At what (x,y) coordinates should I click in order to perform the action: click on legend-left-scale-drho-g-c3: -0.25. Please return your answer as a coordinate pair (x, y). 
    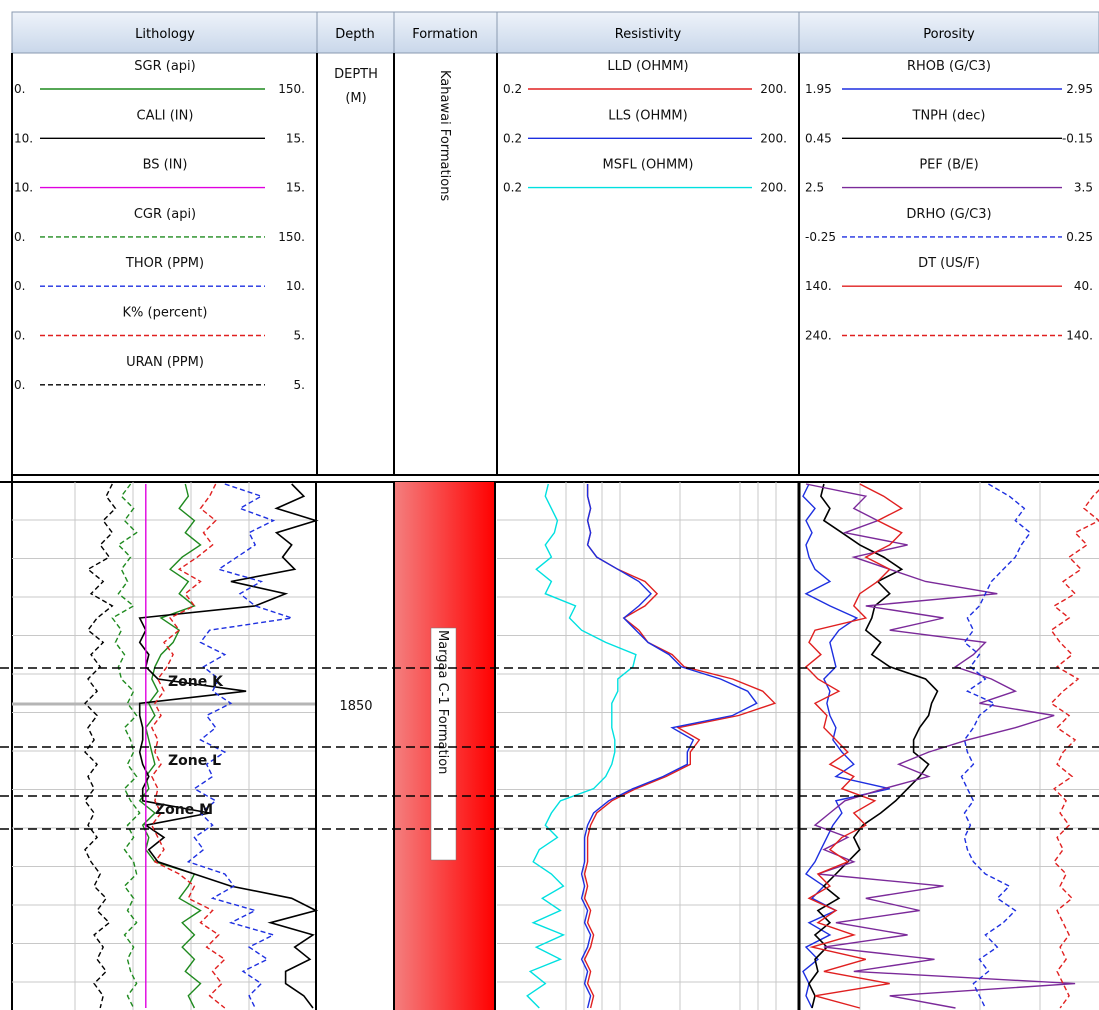
    Looking at the image, I should click on (820, 237).